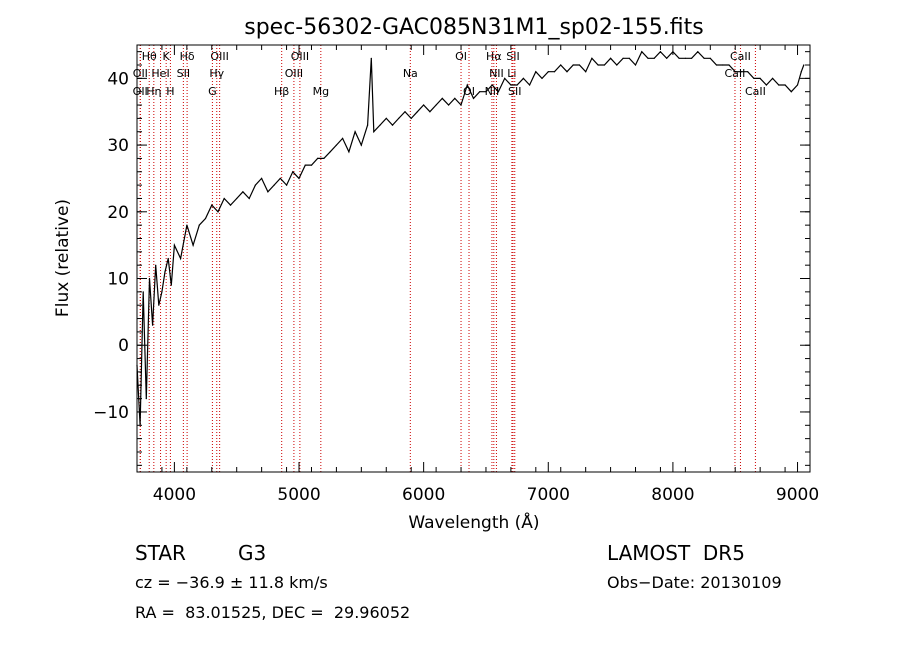 This screenshot has width=900, height=649. I want to click on x-tick-label: 7000, so click(548, 495).